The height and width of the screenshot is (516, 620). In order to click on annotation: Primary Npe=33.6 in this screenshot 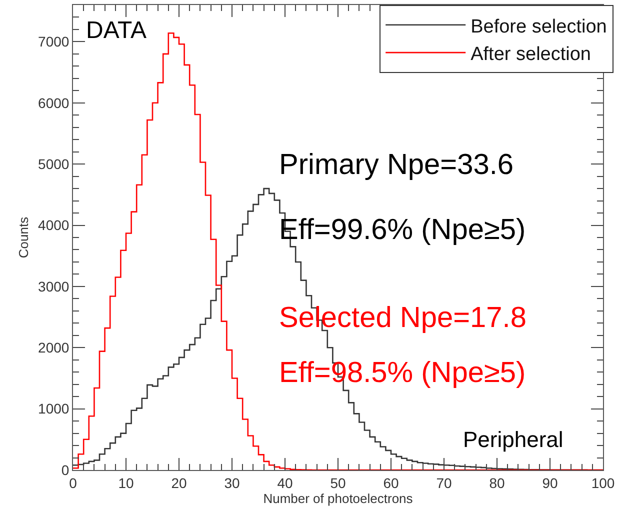, I will do `click(396, 165)`.